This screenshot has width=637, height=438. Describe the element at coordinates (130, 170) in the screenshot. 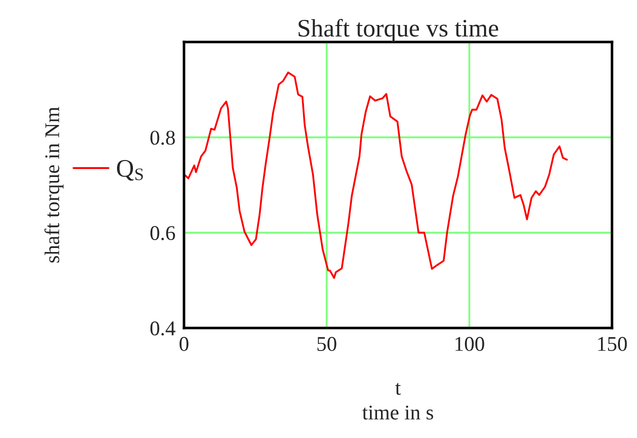

I see `legend-label: Q$_{S}$` at that location.